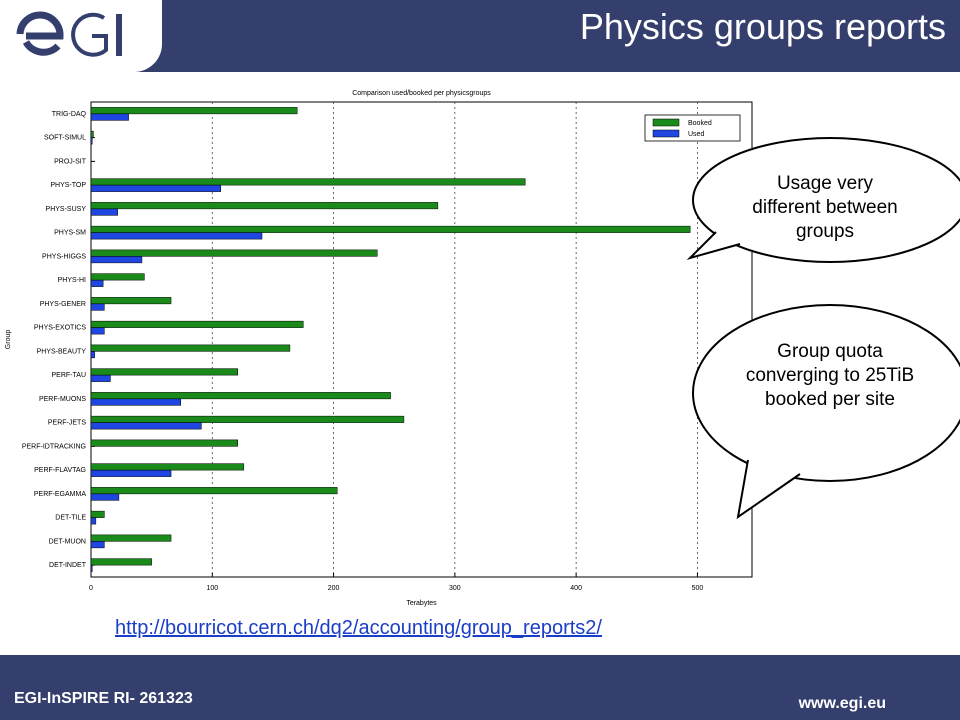 The width and height of the screenshot is (960, 720). What do you see at coordinates (91, 588) in the screenshot?
I see `x-tick-label: 0` at bounding box center [91, 588].